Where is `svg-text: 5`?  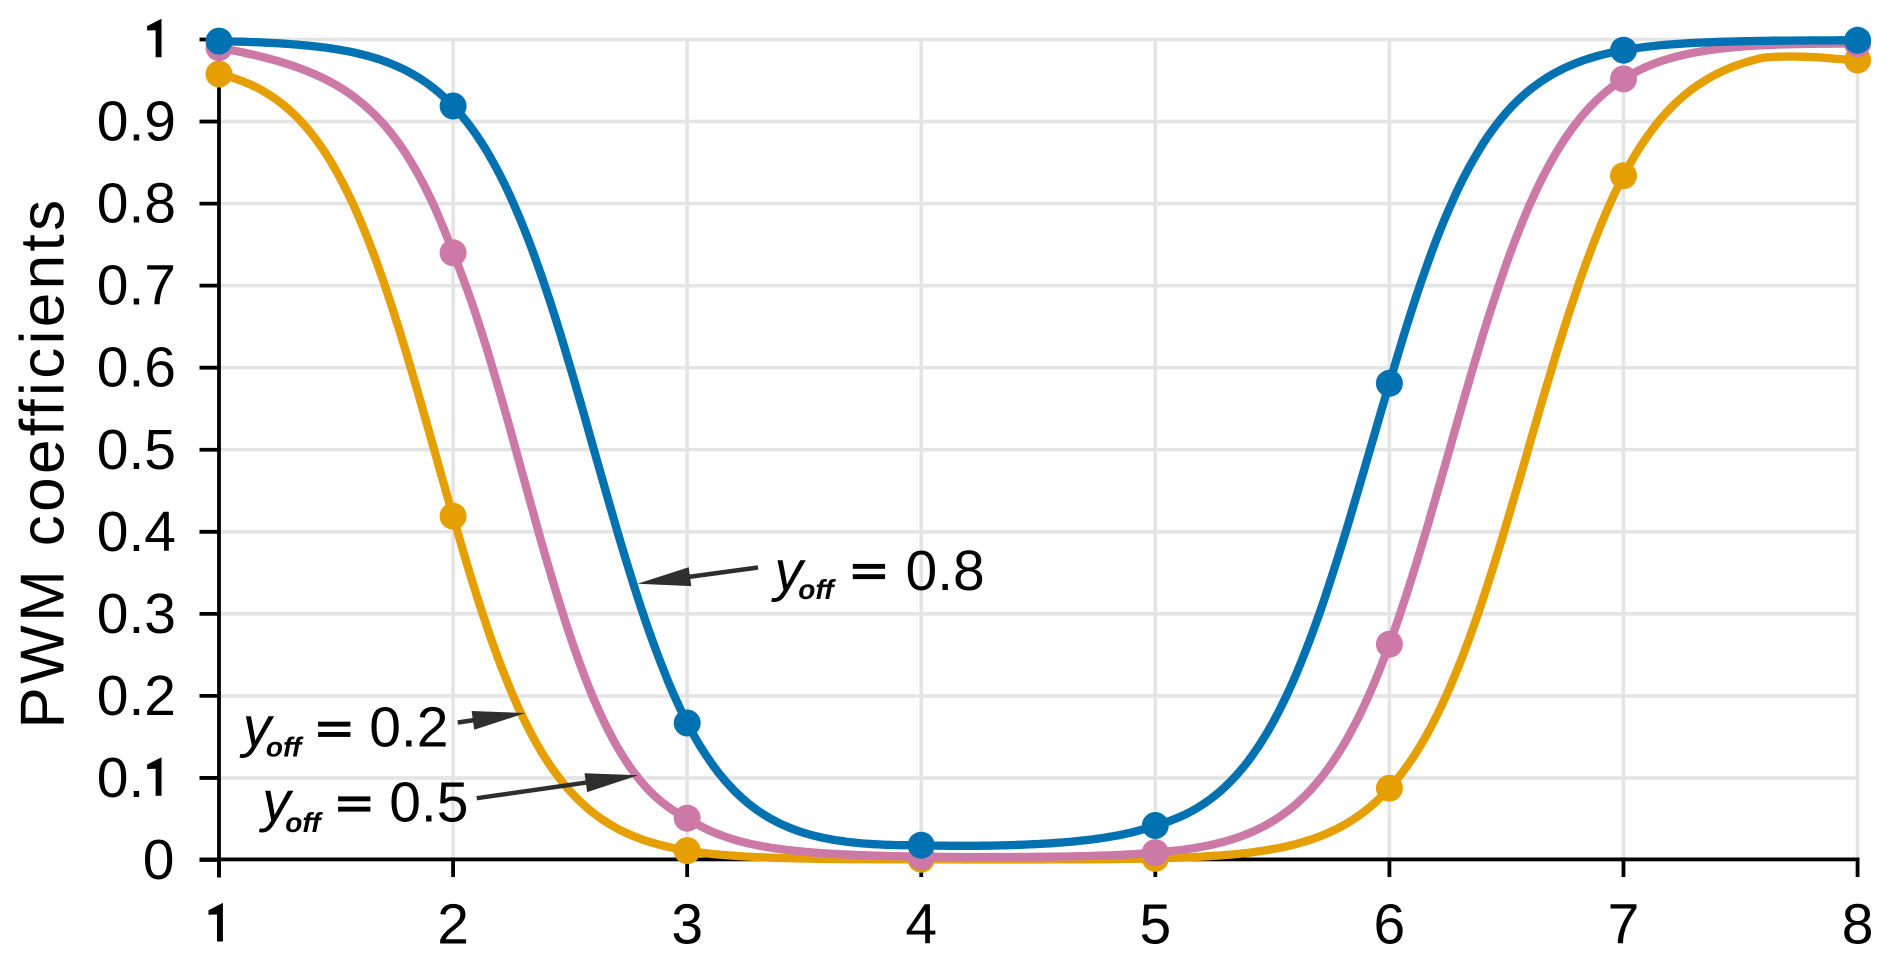
svg-text: 5 is located at coordinates (1155, 924).